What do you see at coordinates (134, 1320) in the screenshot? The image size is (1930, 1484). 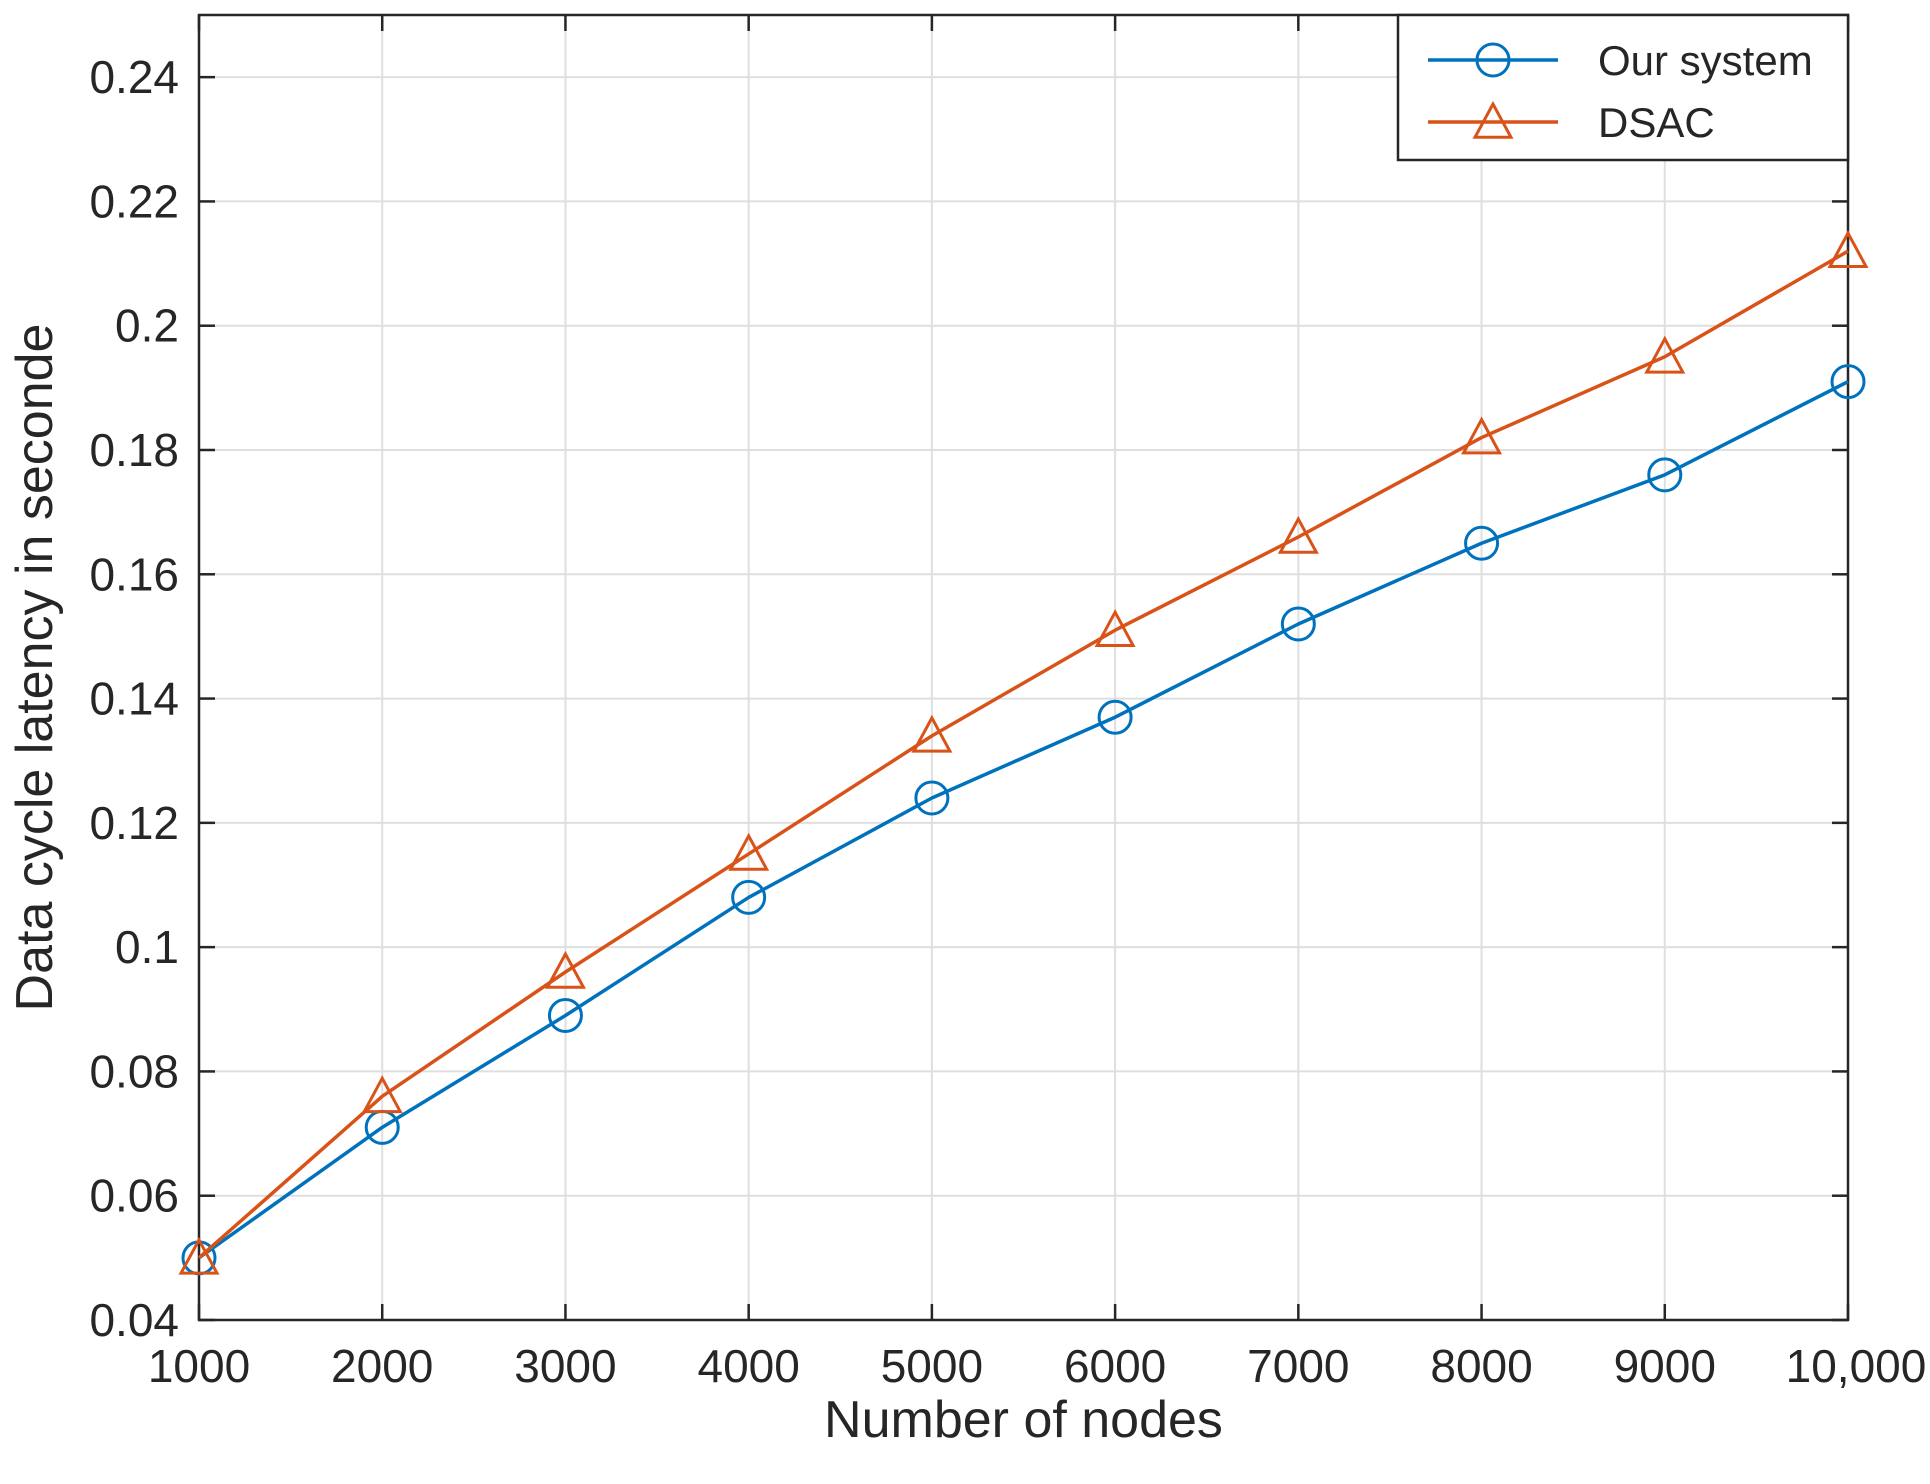 I see `y-tick-label: 0.04` at bounding box center [134, 1320].